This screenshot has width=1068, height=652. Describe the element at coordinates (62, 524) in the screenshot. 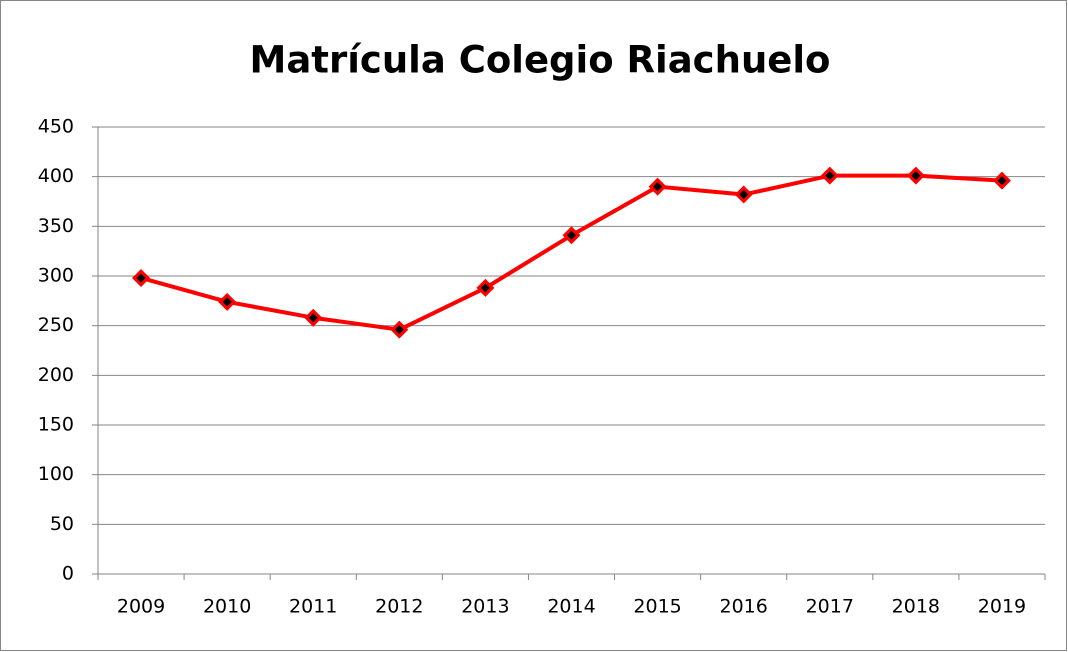

I see `y-tick-label: 50` at that location.